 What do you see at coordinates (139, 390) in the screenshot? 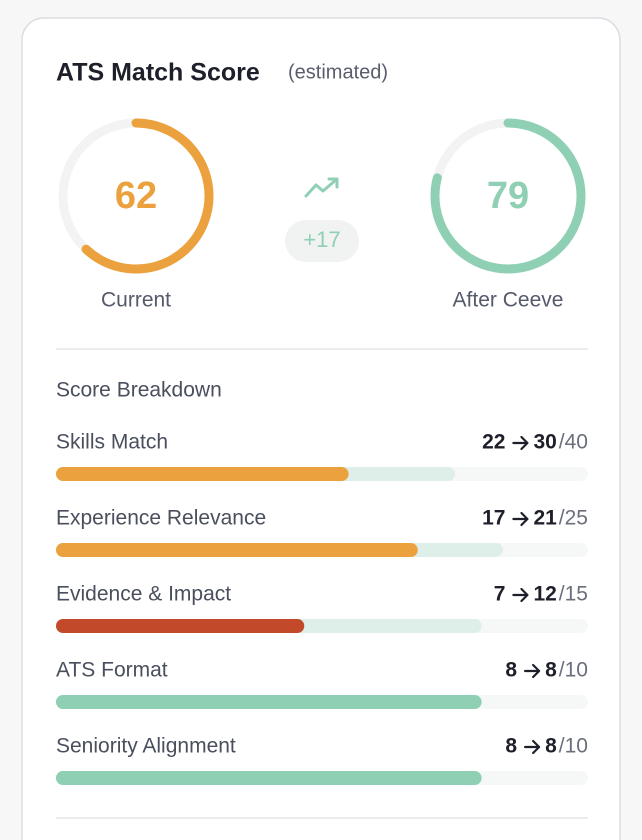
I see `section-title: Score Breakdown` at bounding box center [139, 390].